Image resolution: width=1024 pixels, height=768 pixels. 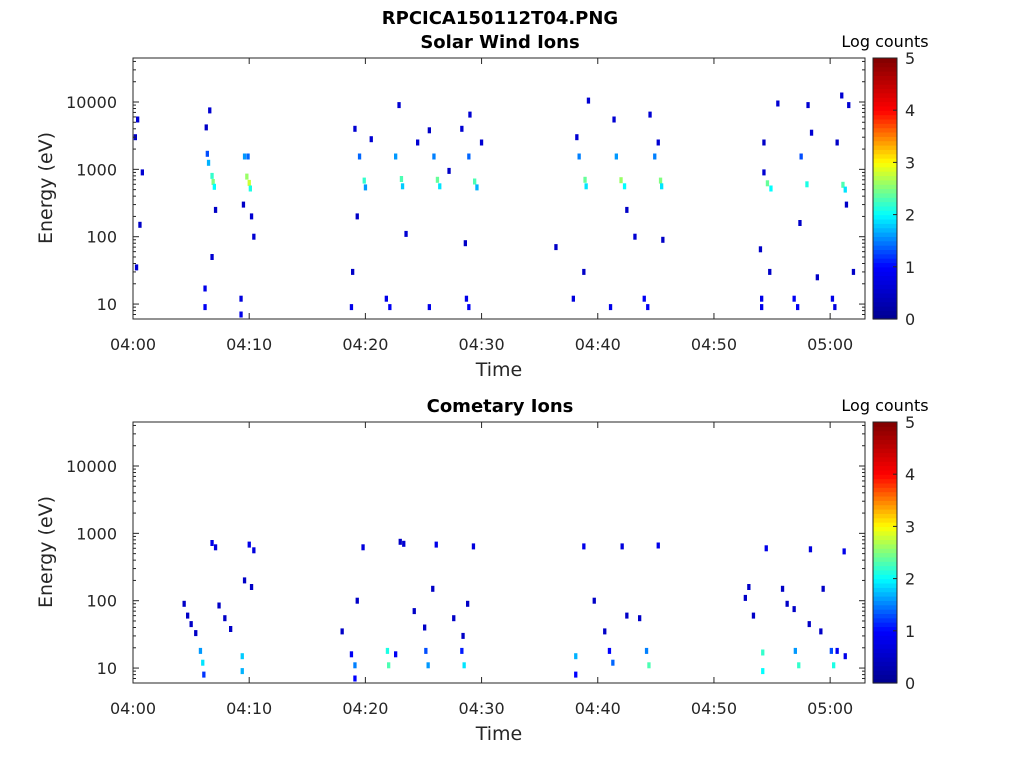 I want to click on colorbar-tick-label: 1, so click(x=910, y=631).